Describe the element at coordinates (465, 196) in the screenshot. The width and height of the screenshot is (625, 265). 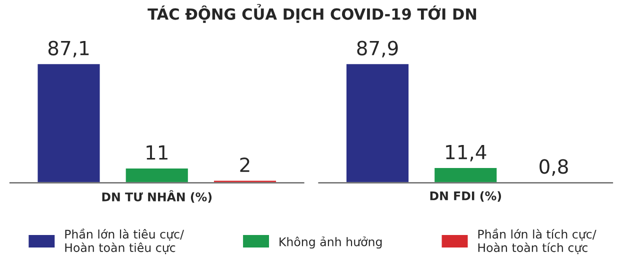
I see `x-axis-title: DN FDI (%)` at that location.